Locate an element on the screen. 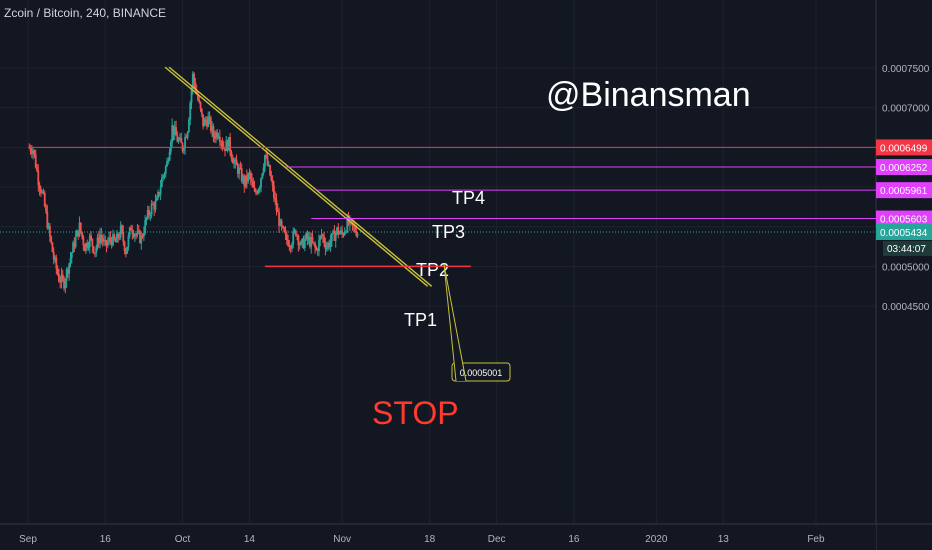  x-tick-label: Dec is located at coordinates (497, 539).